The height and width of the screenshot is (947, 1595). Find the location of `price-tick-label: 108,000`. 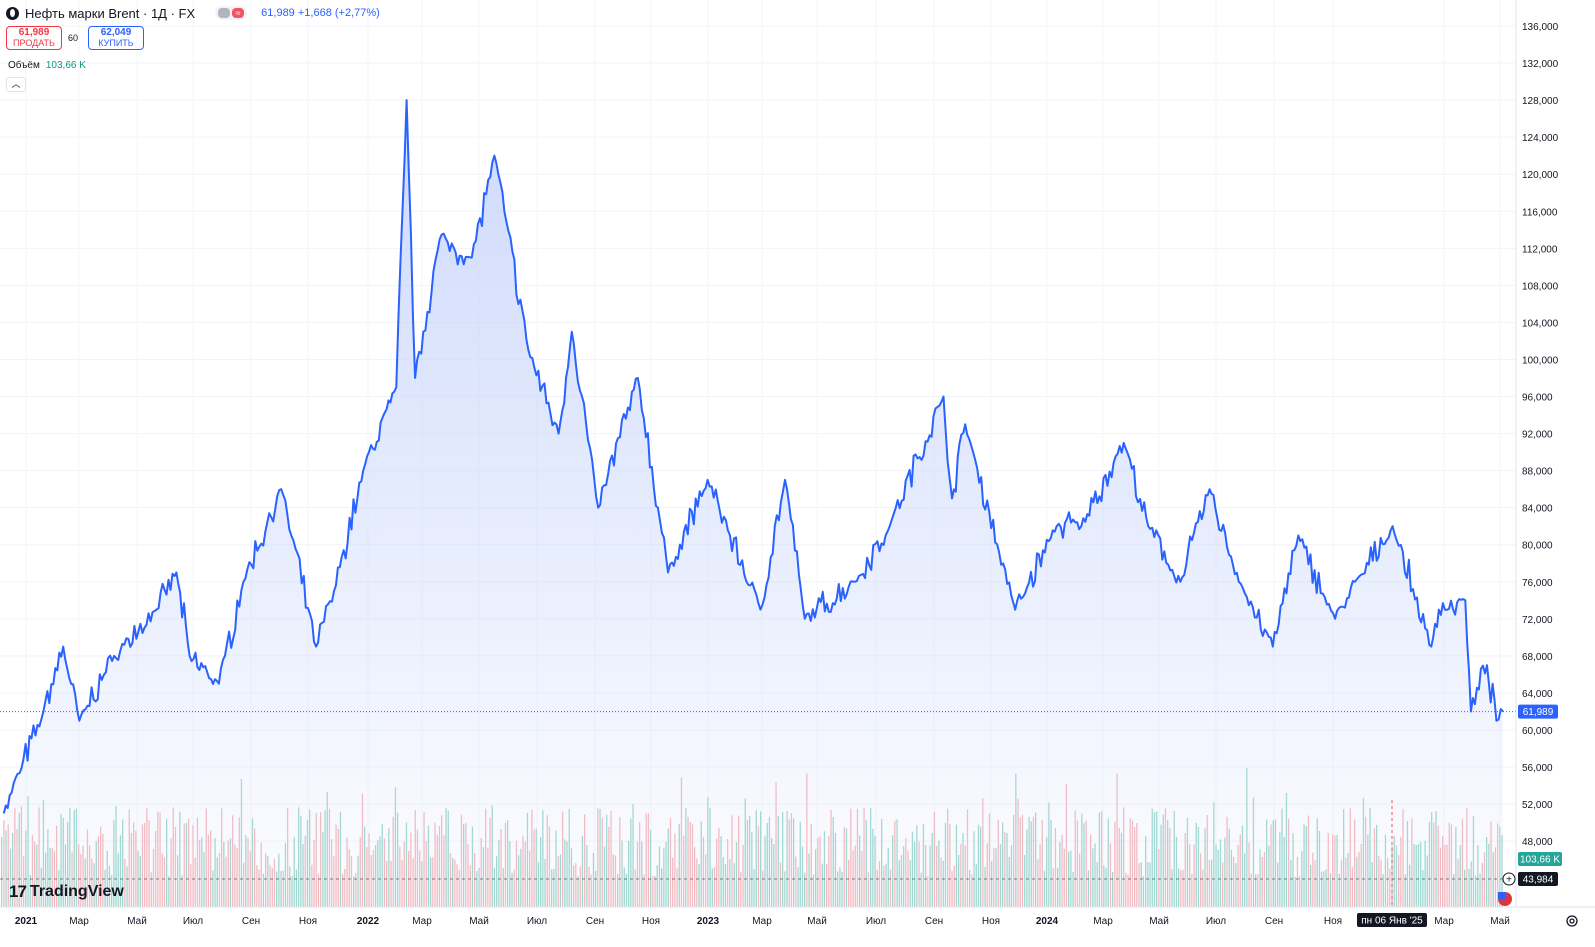

price-tick-label: 108,000 is located at coordinates (1540, 286).